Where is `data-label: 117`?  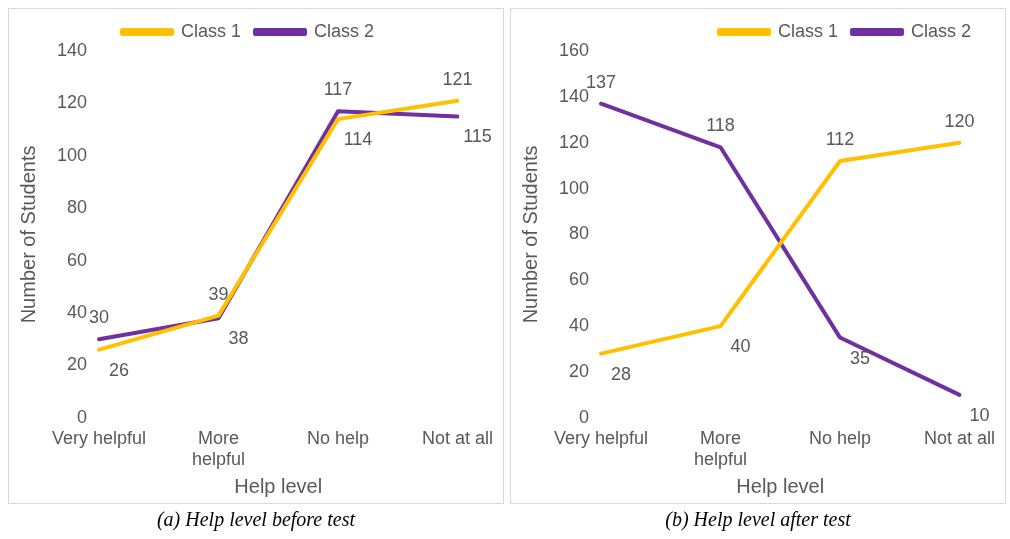 data-label: 117 is located at coordinates (338, 89).